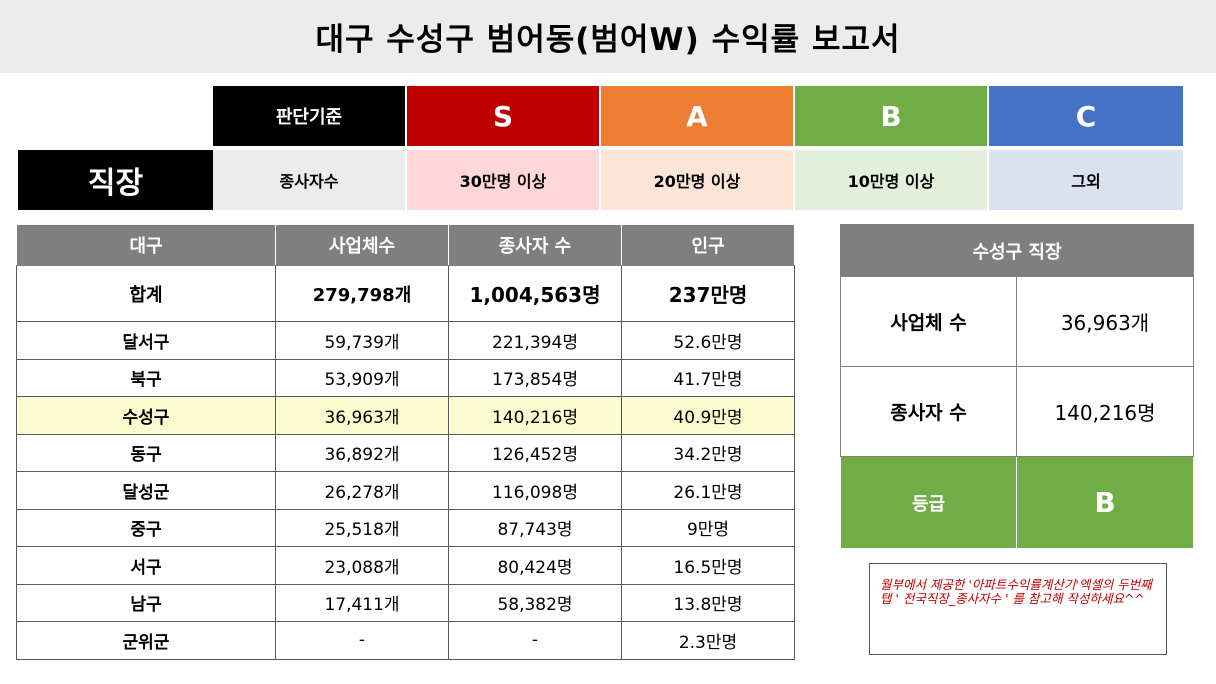 The width and height of the screenshot is (1216, 684). What do you see at coordinates (892, 180) in the screenshot?
I see `grade-b-range: 10만명 이상` at bounding box center [892, 180].